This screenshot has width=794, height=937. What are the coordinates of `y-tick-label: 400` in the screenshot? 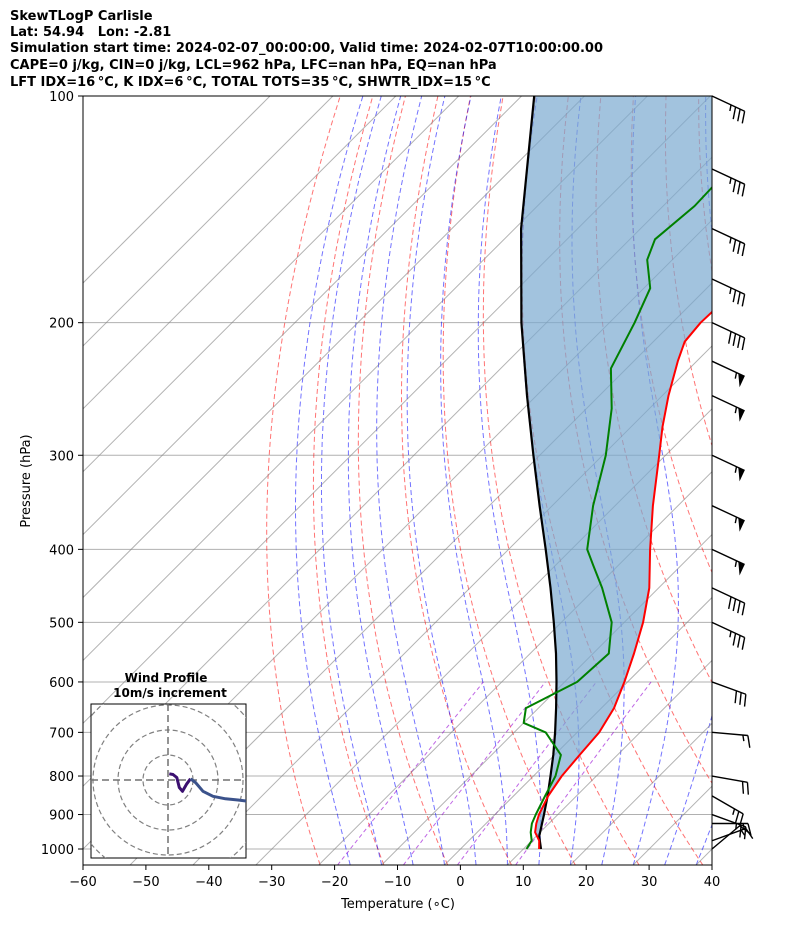 It's located at (61, 550).